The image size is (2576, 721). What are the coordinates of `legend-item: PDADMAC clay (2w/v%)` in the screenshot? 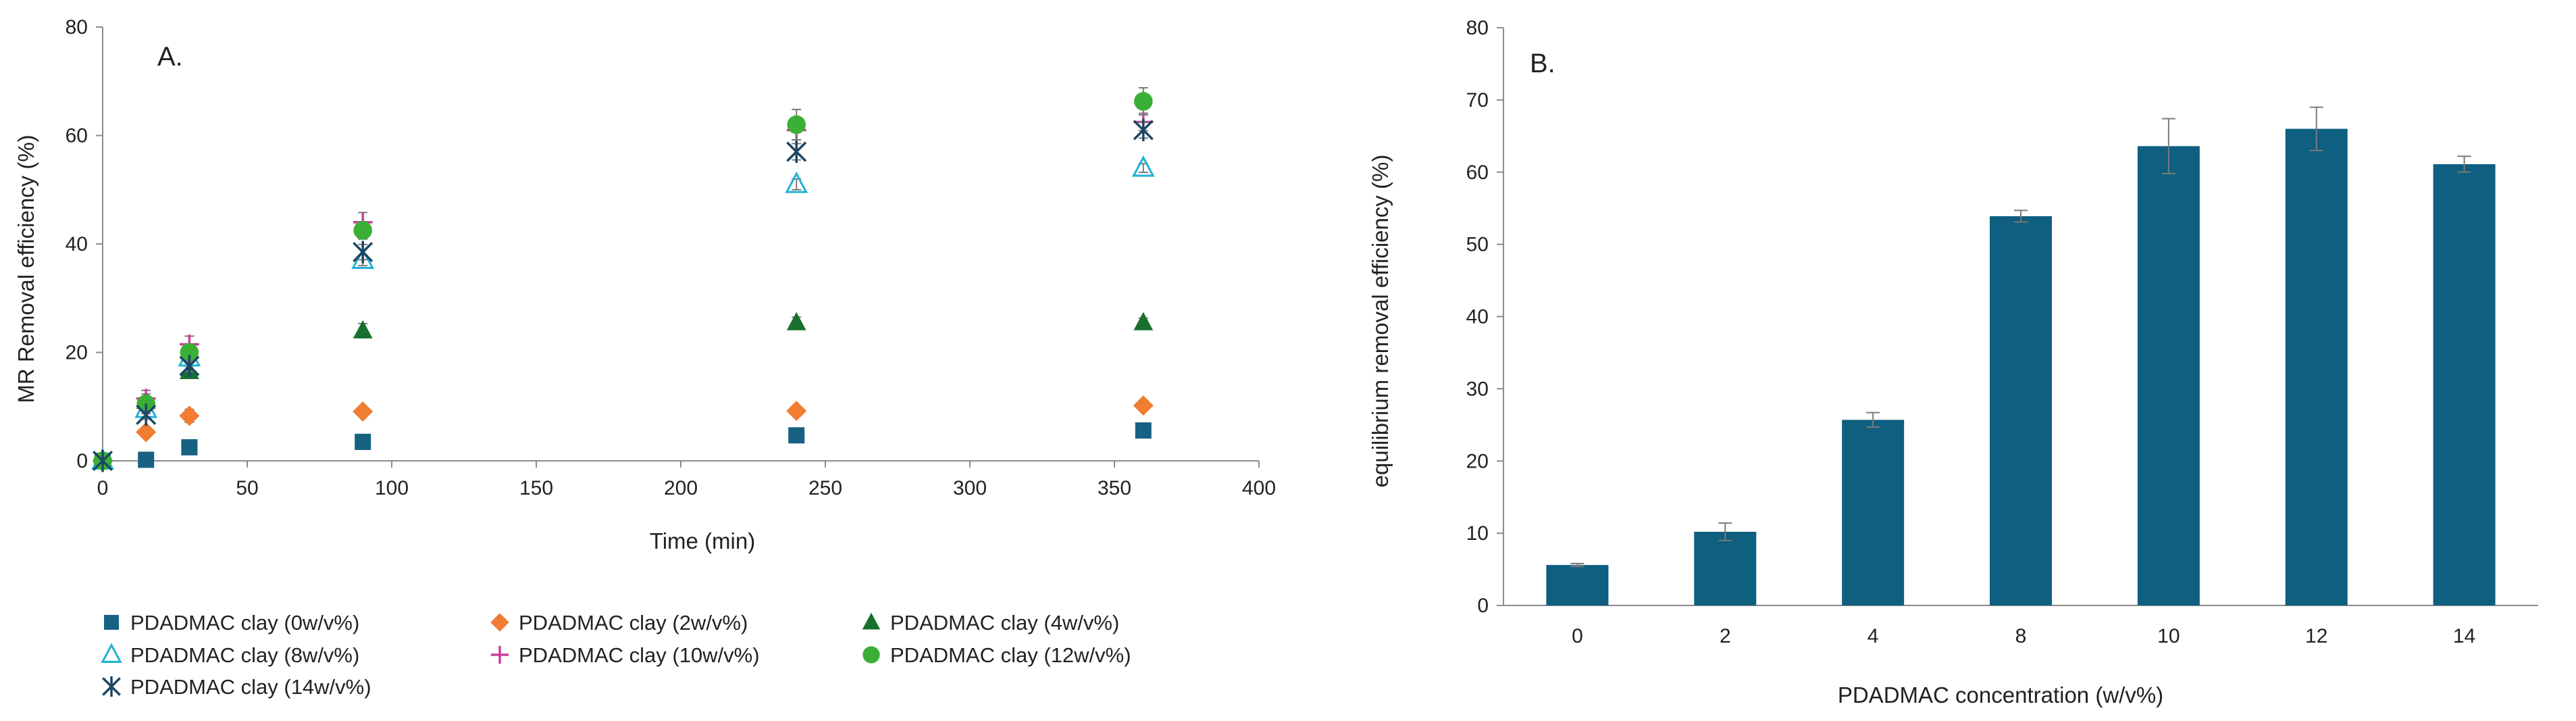 It's located at (619, 623).